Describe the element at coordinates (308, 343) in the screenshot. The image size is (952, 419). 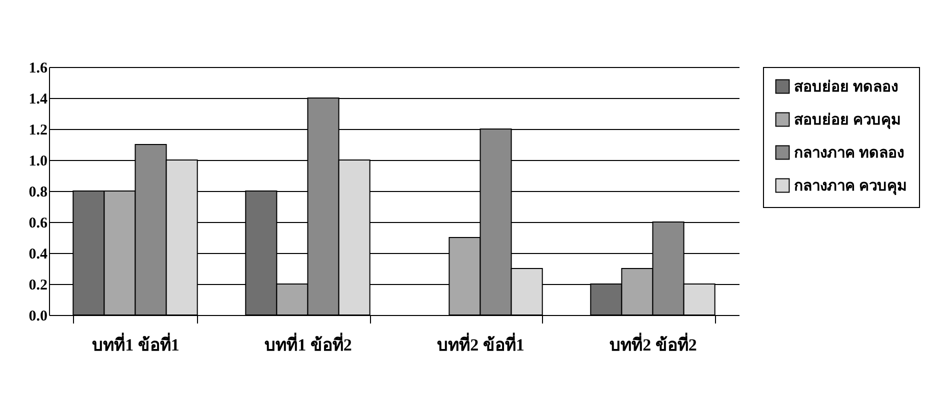
I see `x-tick-label: บทที่1 ข้อที่2` at that location.